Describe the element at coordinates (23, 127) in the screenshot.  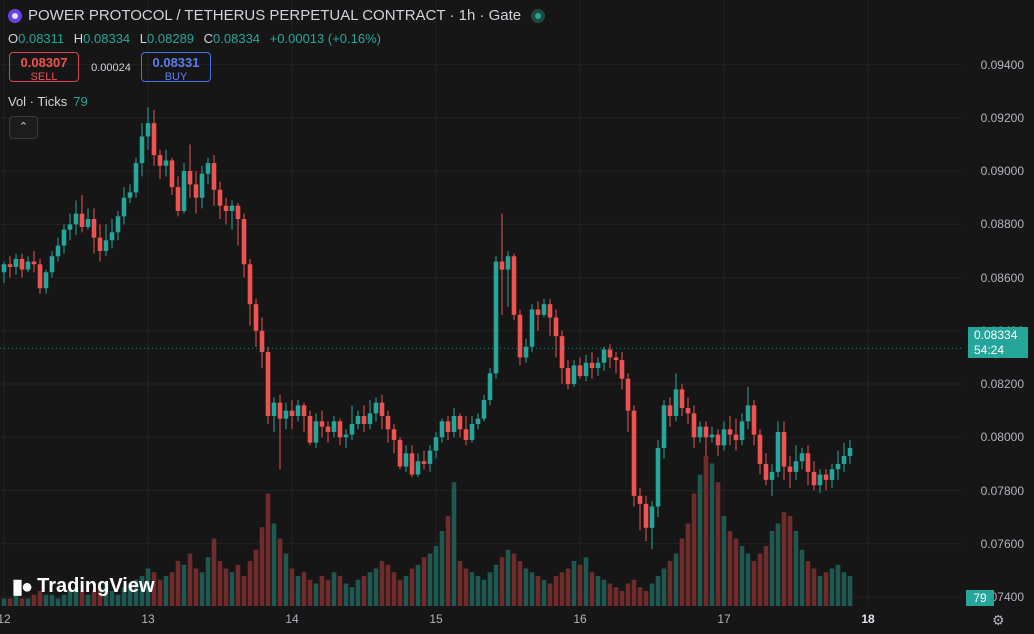
I see `collapse-legend-button: ⌃` at that location.